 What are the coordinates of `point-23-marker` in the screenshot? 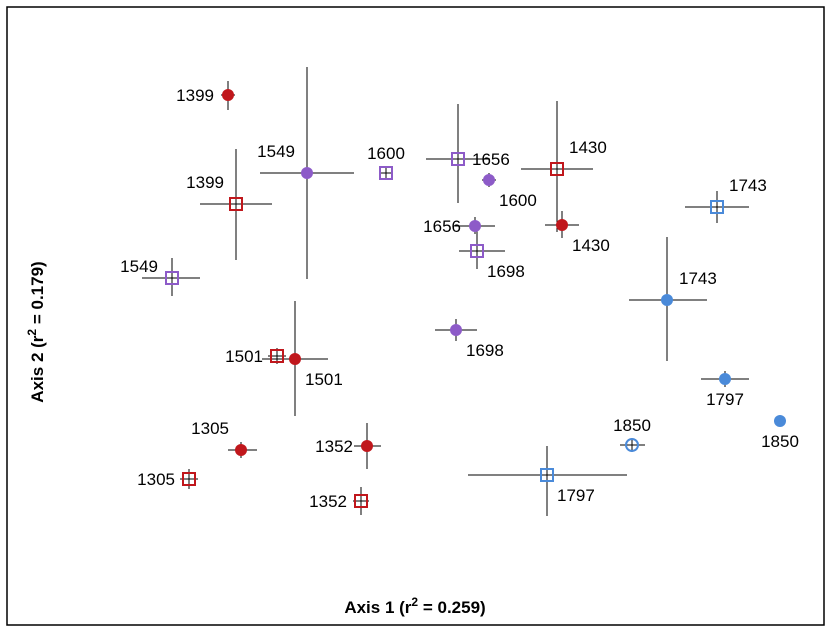 It's located at (361, 501).